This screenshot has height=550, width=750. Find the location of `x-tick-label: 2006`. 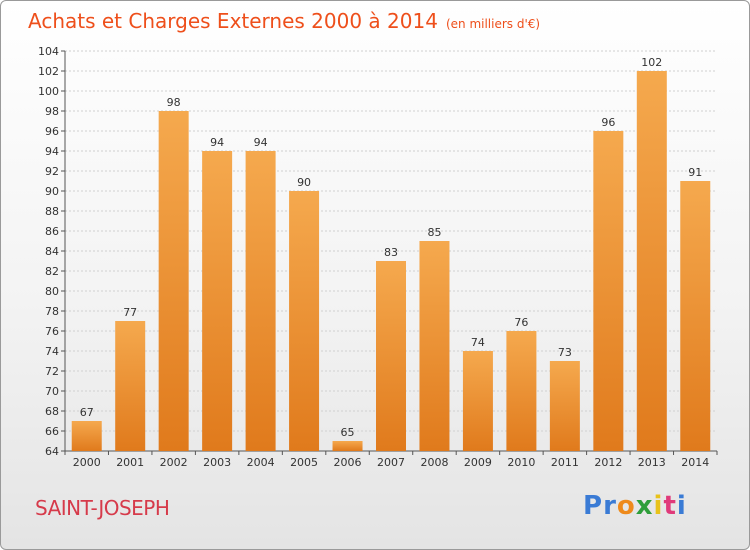

x-tick-label: 2006 is located at coordinates (348, 462).